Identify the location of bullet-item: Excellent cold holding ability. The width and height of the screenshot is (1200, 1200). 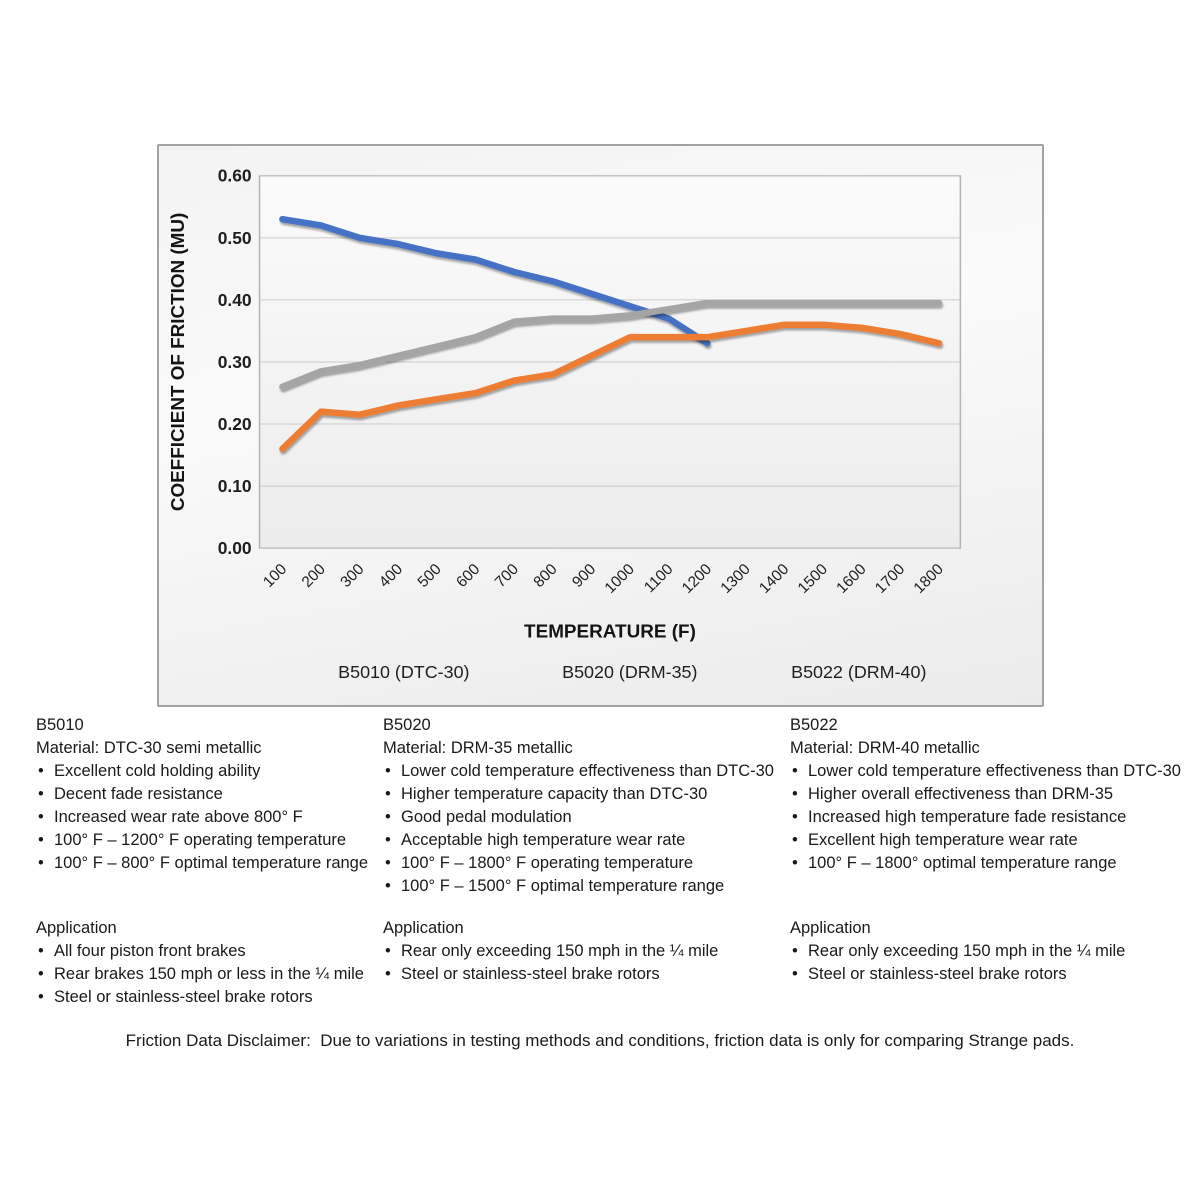
(206, 771).